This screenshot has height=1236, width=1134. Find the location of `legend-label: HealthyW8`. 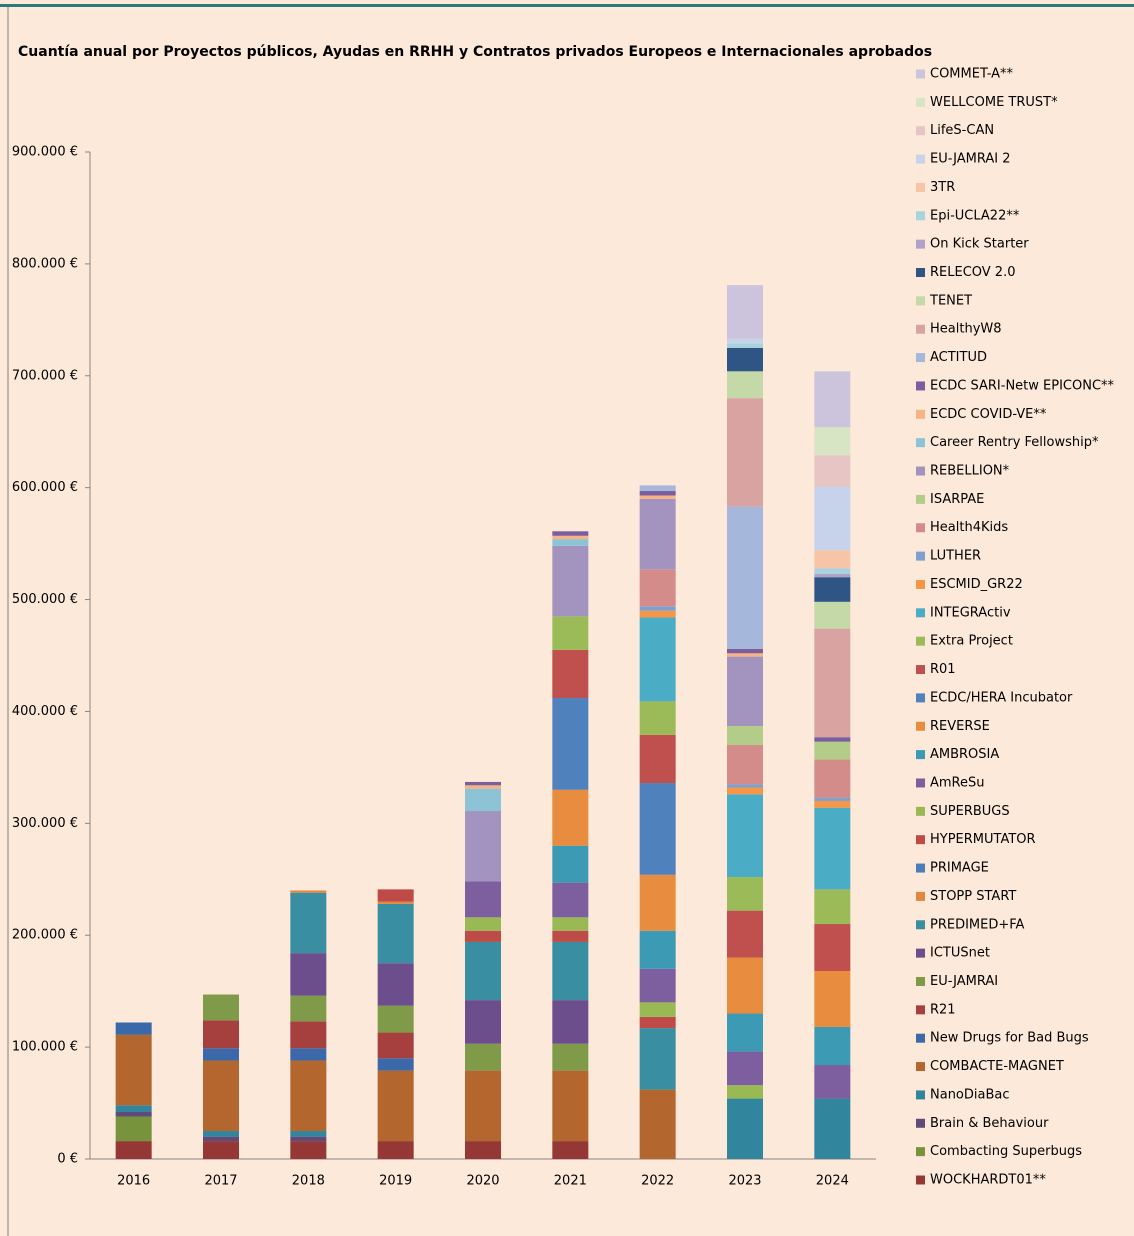

legend-label: HealthyW8 is located at coordinates (966, 329).